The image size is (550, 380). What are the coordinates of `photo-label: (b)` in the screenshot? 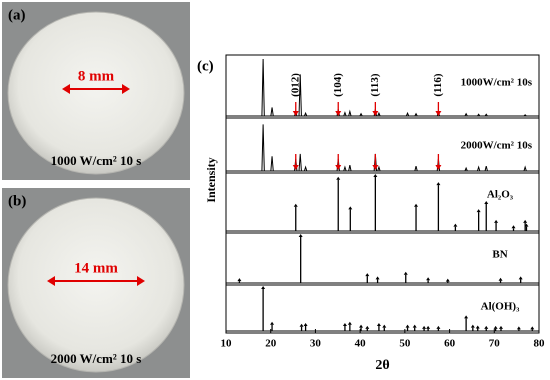 It's located at (17, 201).